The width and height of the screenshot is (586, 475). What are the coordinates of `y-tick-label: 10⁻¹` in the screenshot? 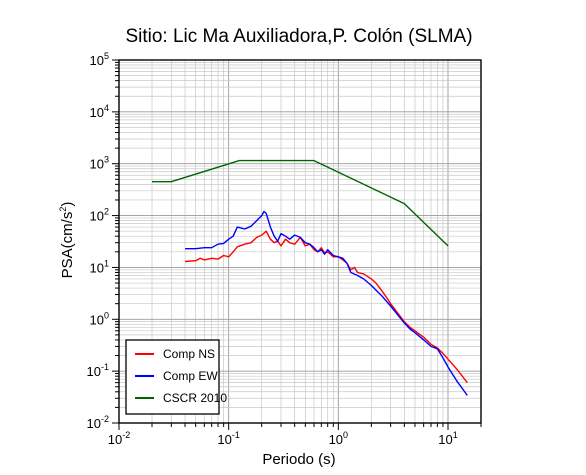 It's located at (98, 370).